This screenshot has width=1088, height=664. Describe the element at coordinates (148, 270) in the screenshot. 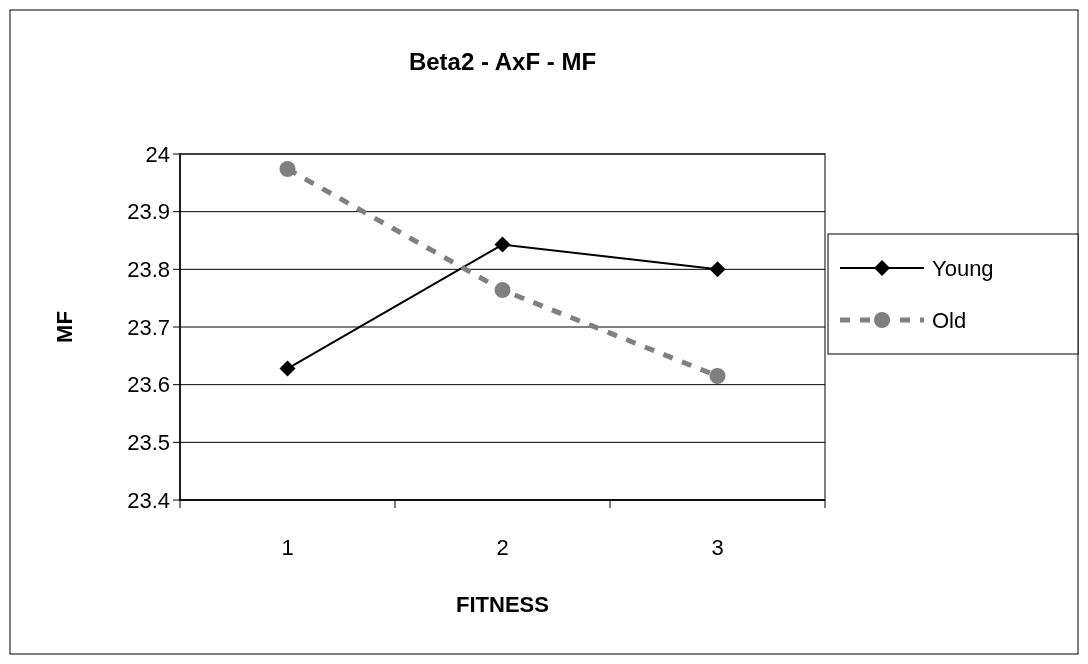

I see `y-tick-label: 23.8` at that location.